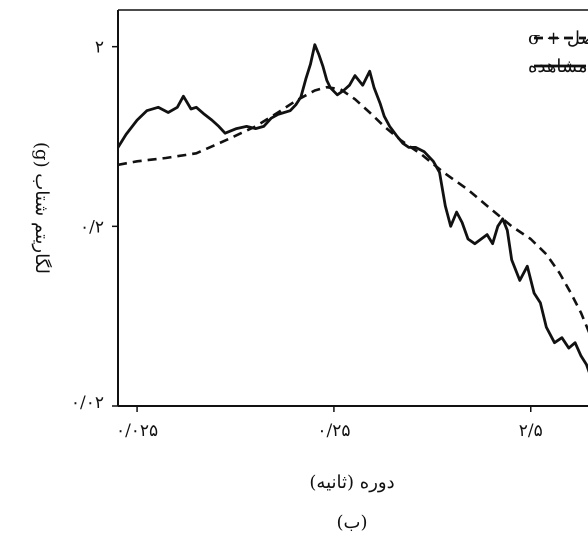 The height and width of the screenshot is (538, 588). Describe the element at coordinates (87, 403) in the screenshot. I see `y-tick-label: ۰/۰۲` at that location.